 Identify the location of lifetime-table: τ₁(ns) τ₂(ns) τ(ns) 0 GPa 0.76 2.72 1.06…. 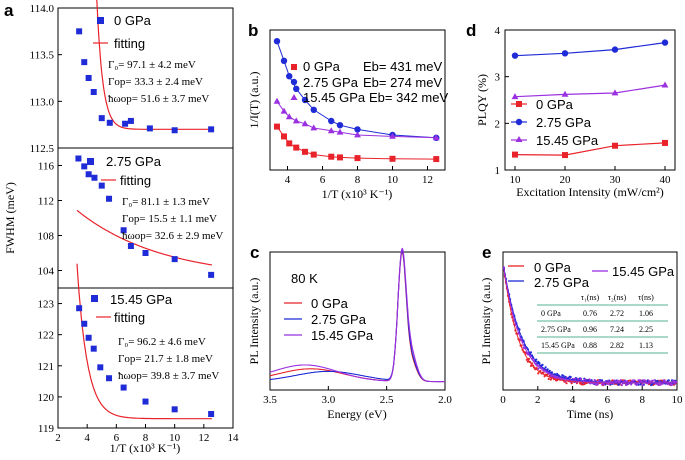
(602, 323).